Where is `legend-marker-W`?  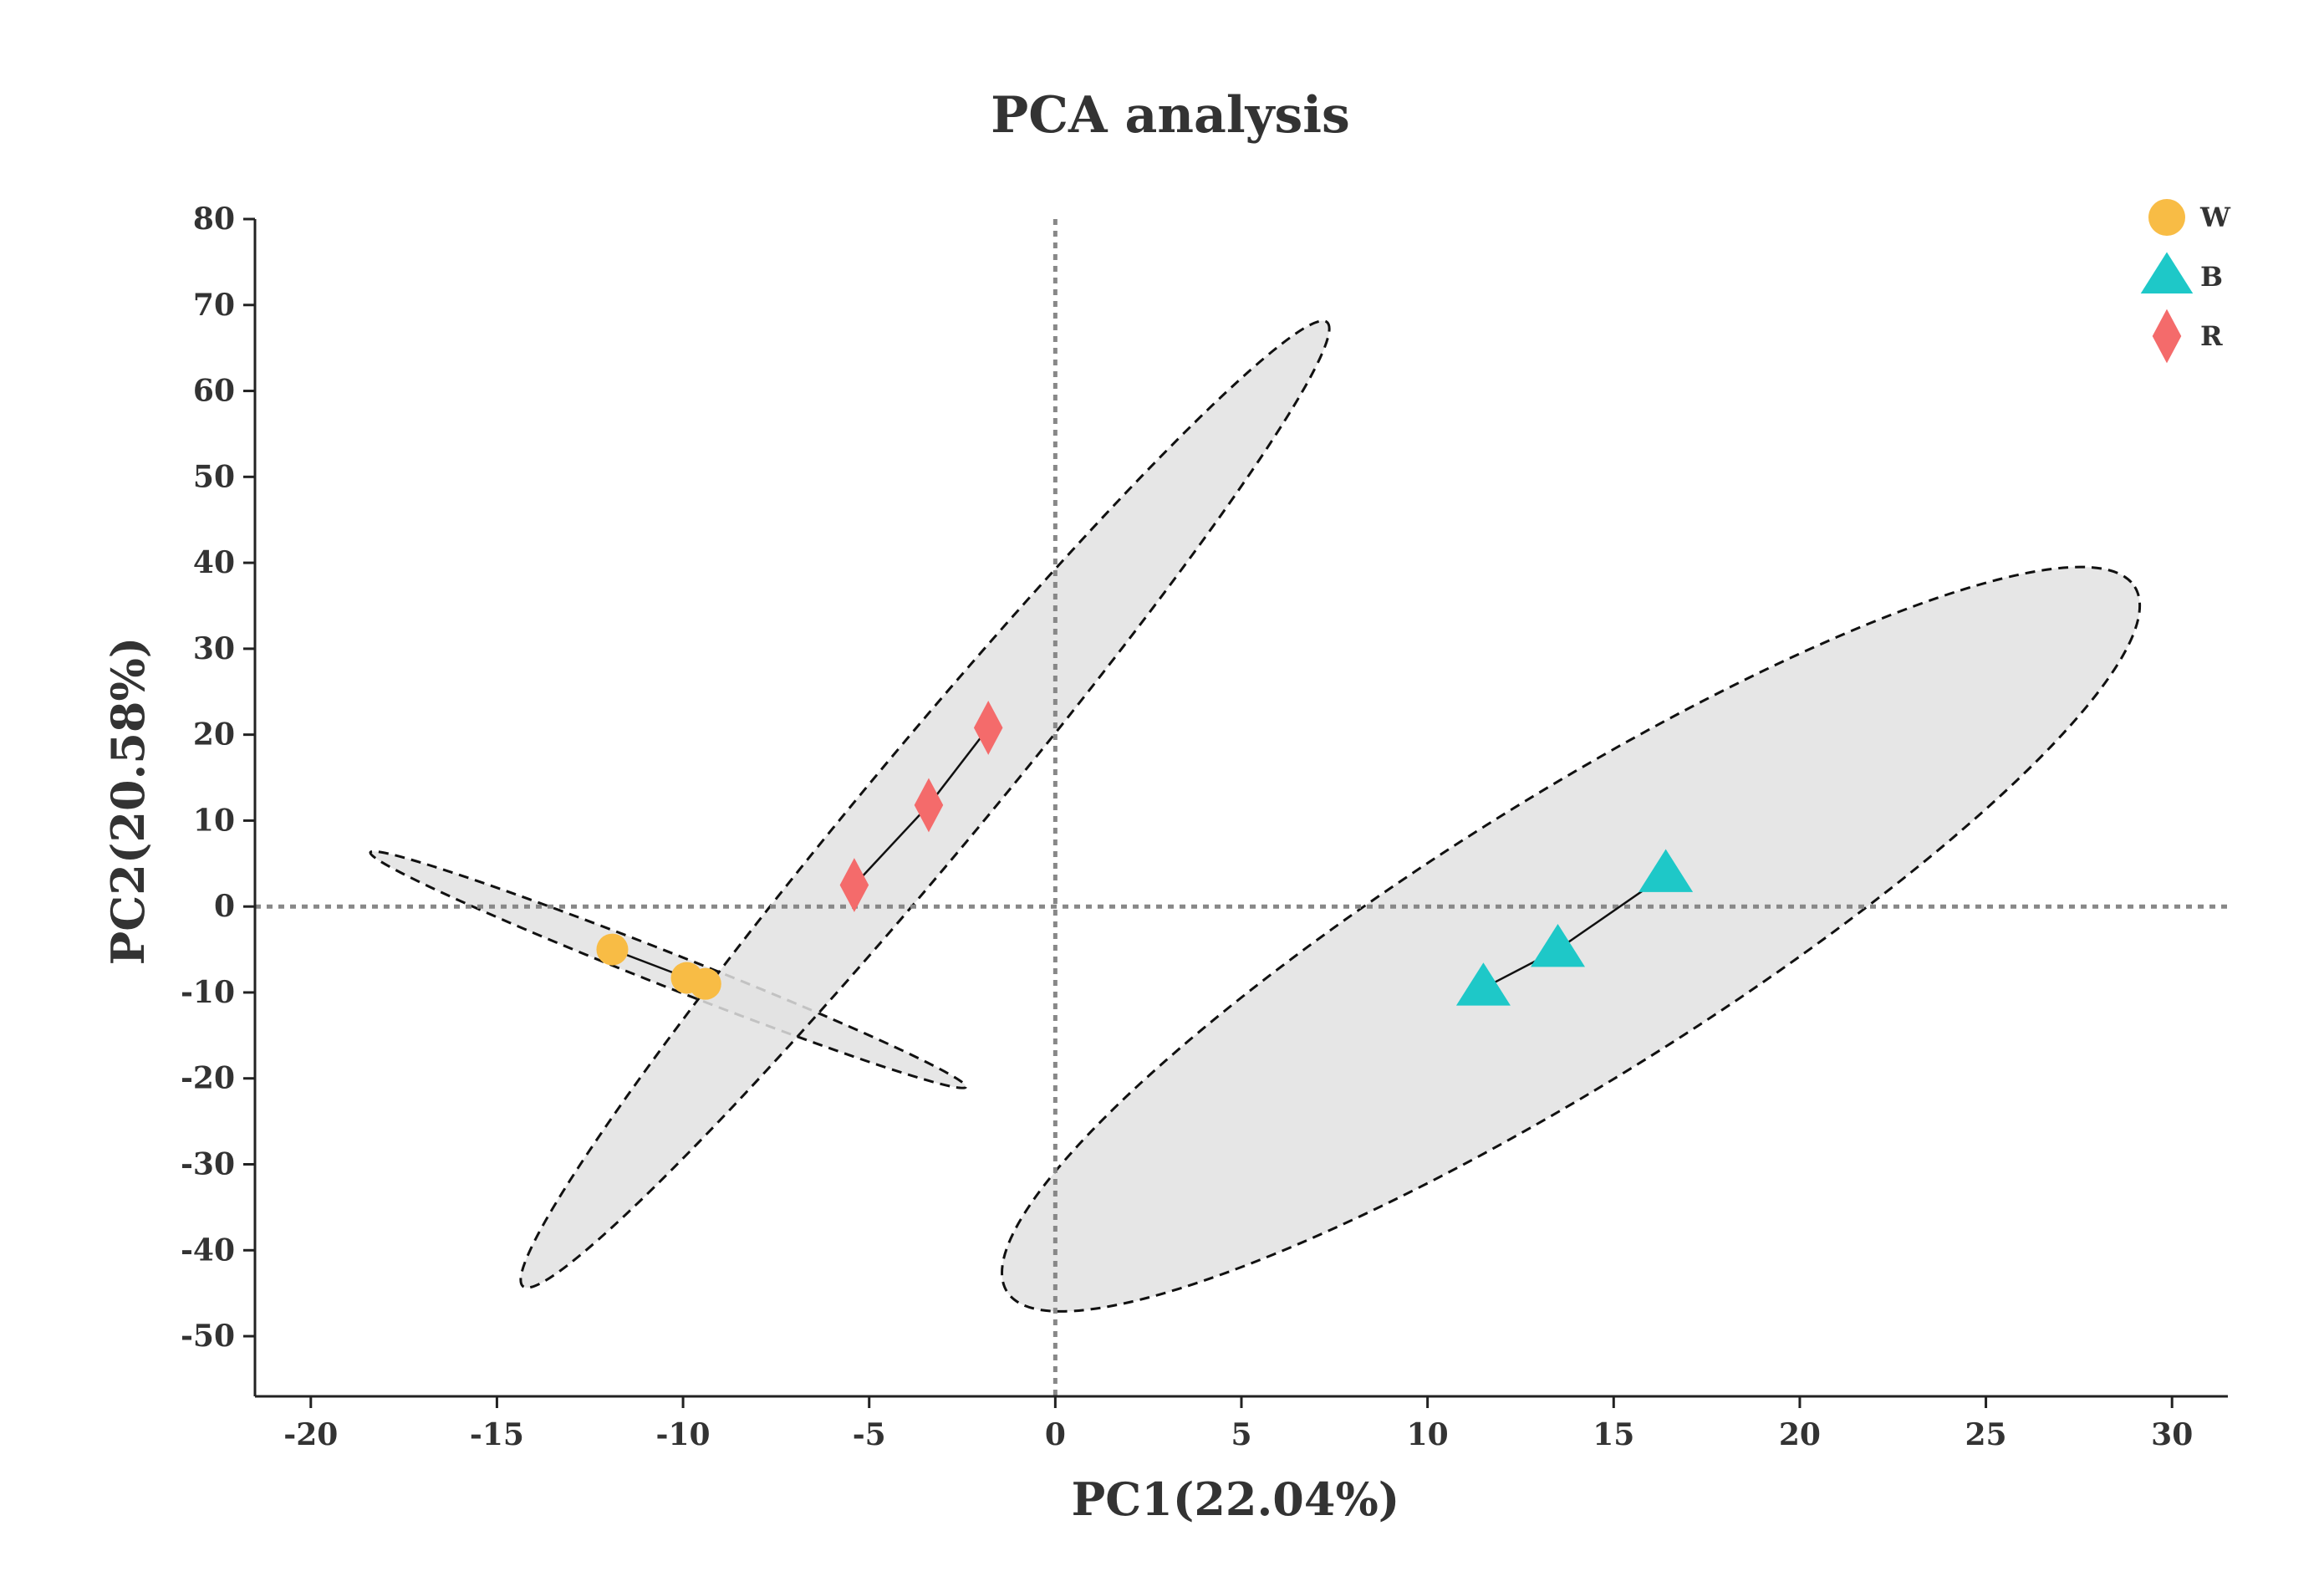 legend-marker-W is located at coordinates (2166, 218).